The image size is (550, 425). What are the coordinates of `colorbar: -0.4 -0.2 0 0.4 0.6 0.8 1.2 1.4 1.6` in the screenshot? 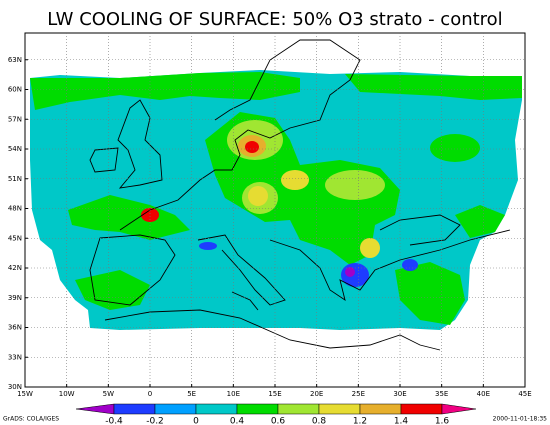 It's located at (276, 414).